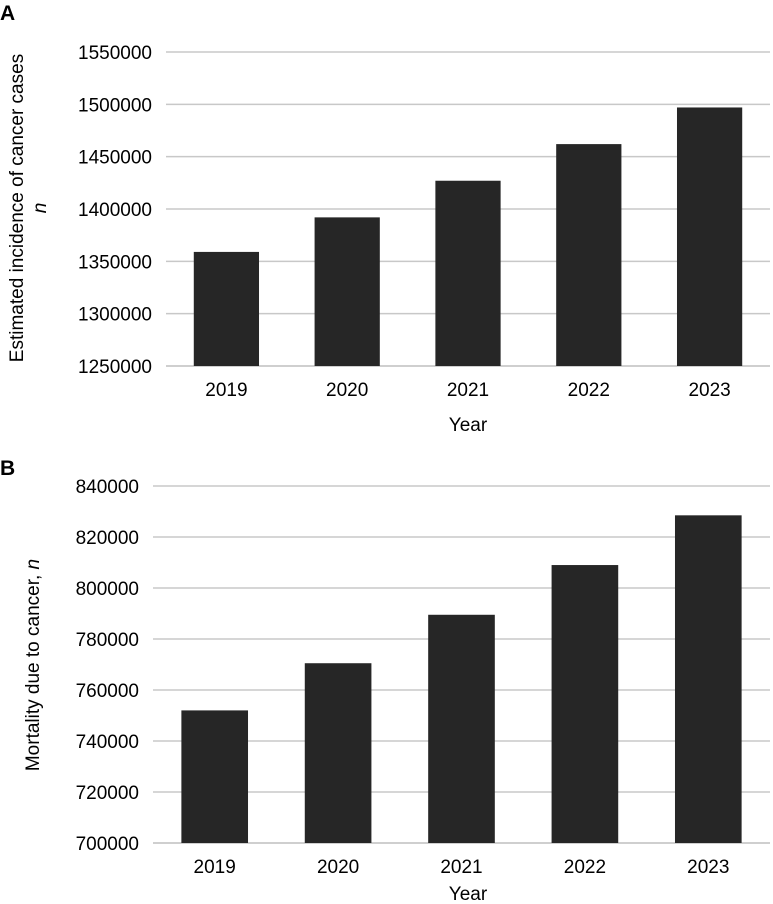 Image resolution: width=773 pixels, height=904 pixels. Describe the element at coordinates (107, 538) in the screenshot. I see `y-tick-label: 820000` at that location.